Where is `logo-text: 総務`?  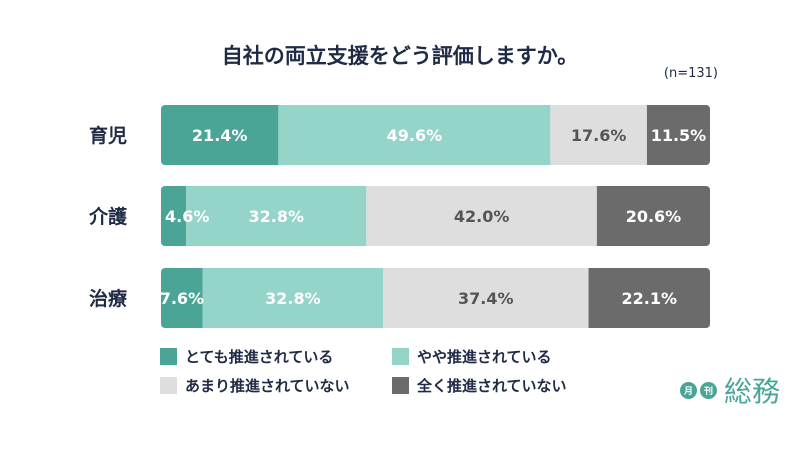
logo-text: 総務 is located at coordinates (752, 391).